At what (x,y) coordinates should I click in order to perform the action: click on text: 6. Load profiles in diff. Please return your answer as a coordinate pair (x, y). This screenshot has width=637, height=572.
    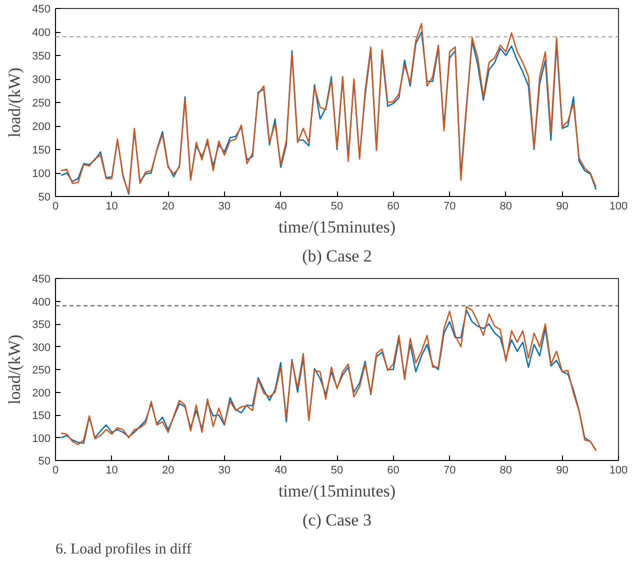
    Looking at the image, I should click on (124, 550).